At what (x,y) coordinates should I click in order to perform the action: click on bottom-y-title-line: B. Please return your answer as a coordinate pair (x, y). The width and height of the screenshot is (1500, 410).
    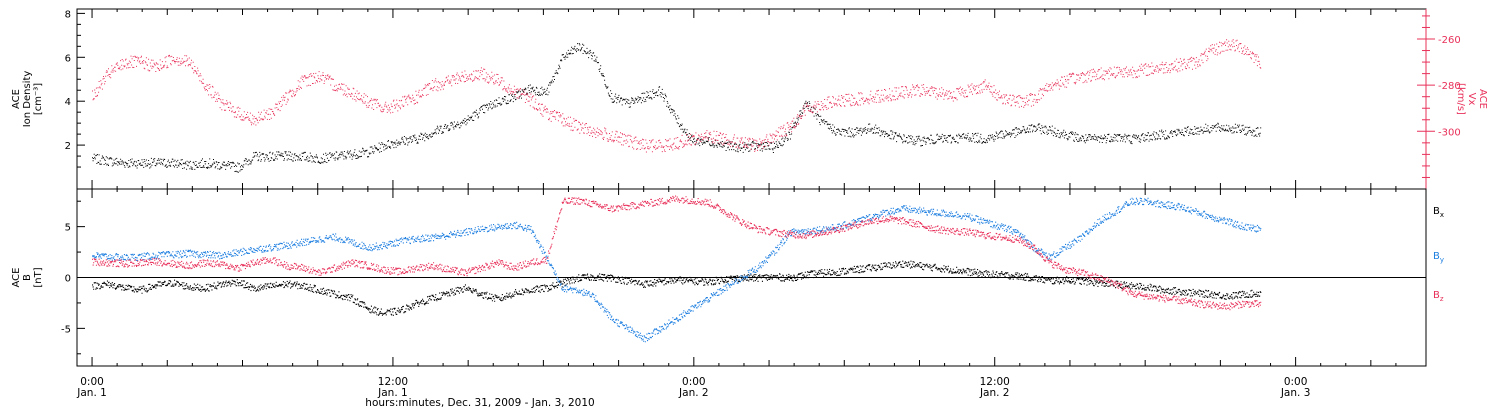
    Looking at the image, I should click on (27, 277).